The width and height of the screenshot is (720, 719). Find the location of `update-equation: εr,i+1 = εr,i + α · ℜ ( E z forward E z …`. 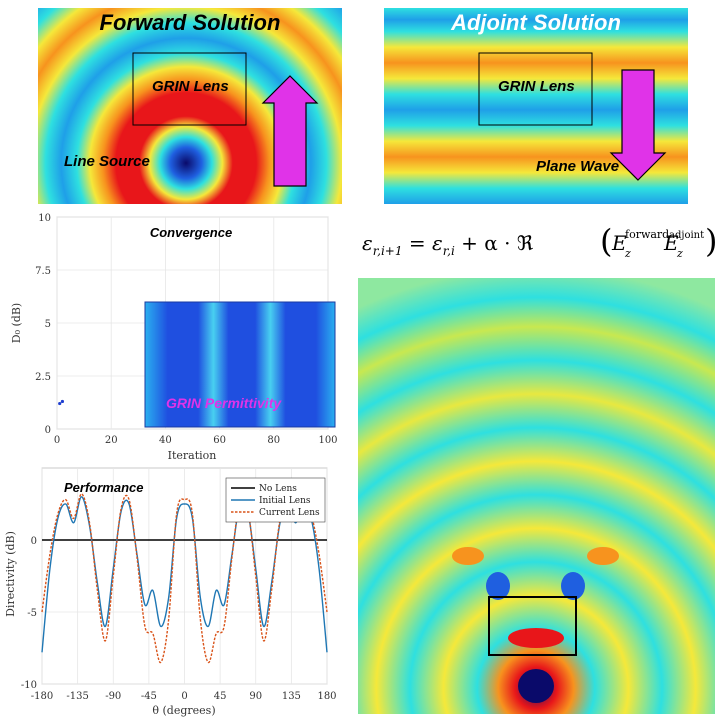

update-equation: εr,i+1 = εr,i + α · ℜ ( E z forward E z … is located at coordinates (538, 244).